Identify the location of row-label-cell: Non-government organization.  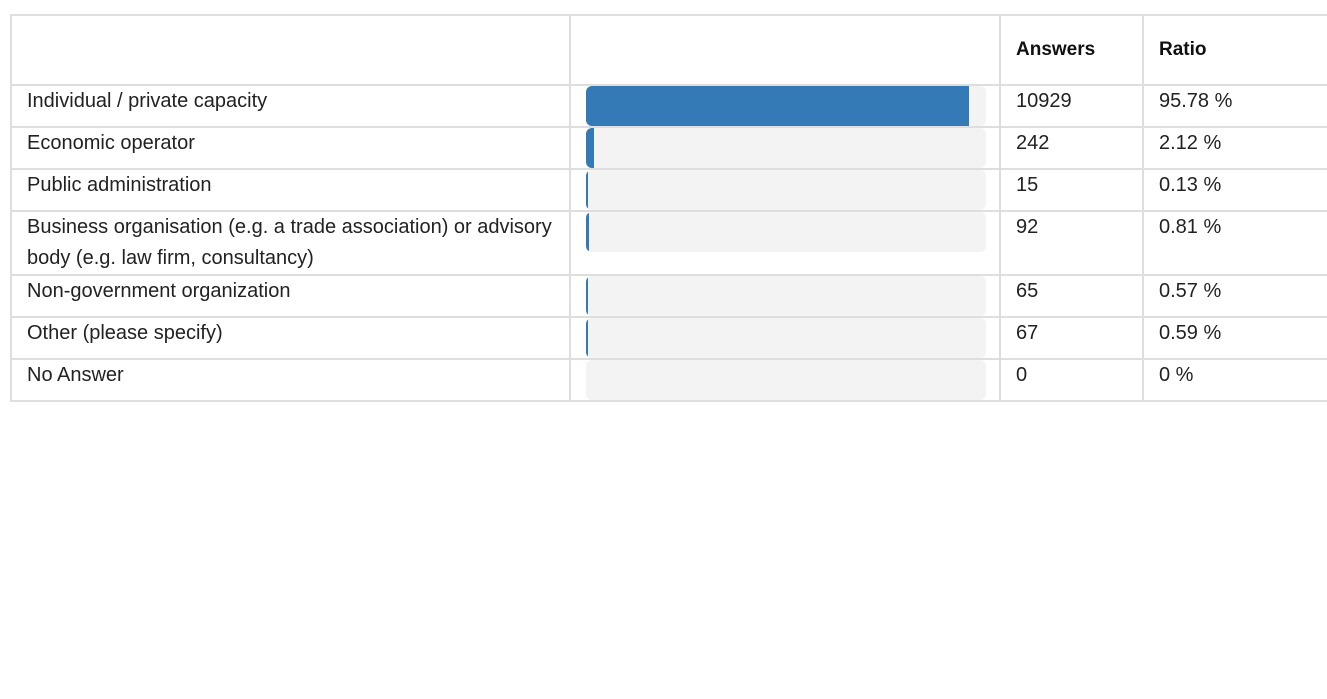
(290, 296).